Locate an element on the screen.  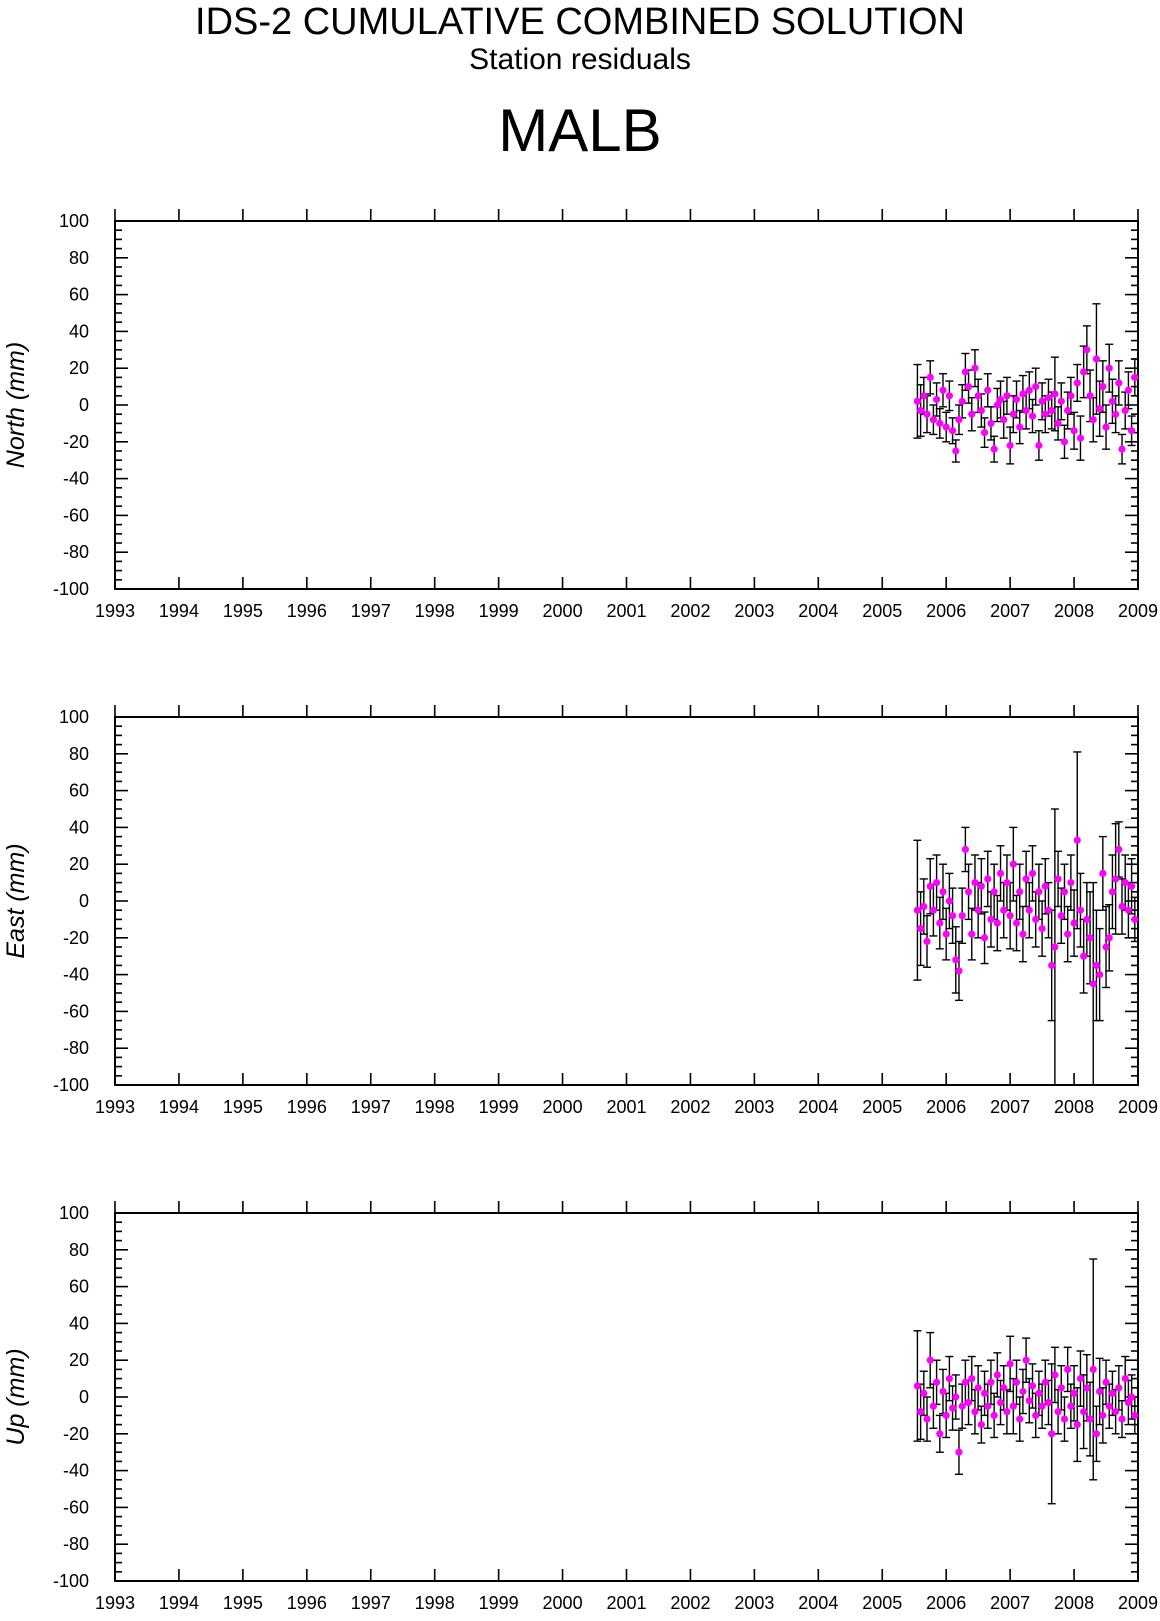
up-y-tick-label: -40 is located at coordinates (76, 1471).